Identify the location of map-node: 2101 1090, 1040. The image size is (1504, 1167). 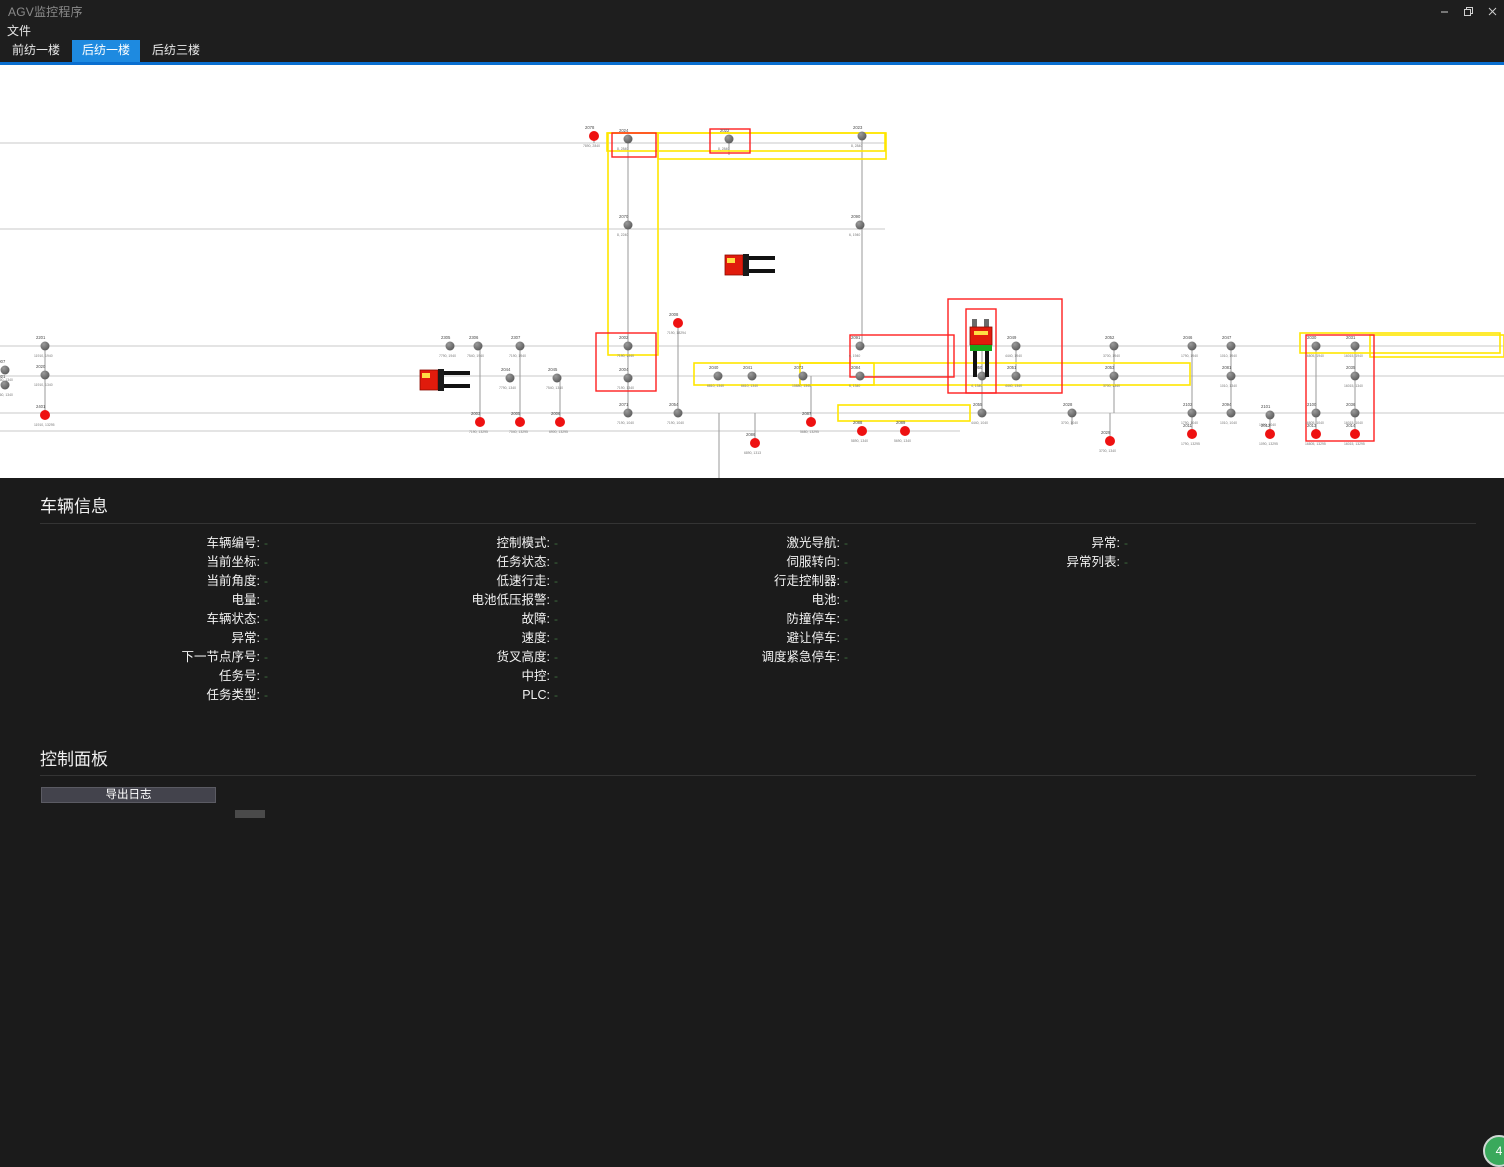
(1267, 415).